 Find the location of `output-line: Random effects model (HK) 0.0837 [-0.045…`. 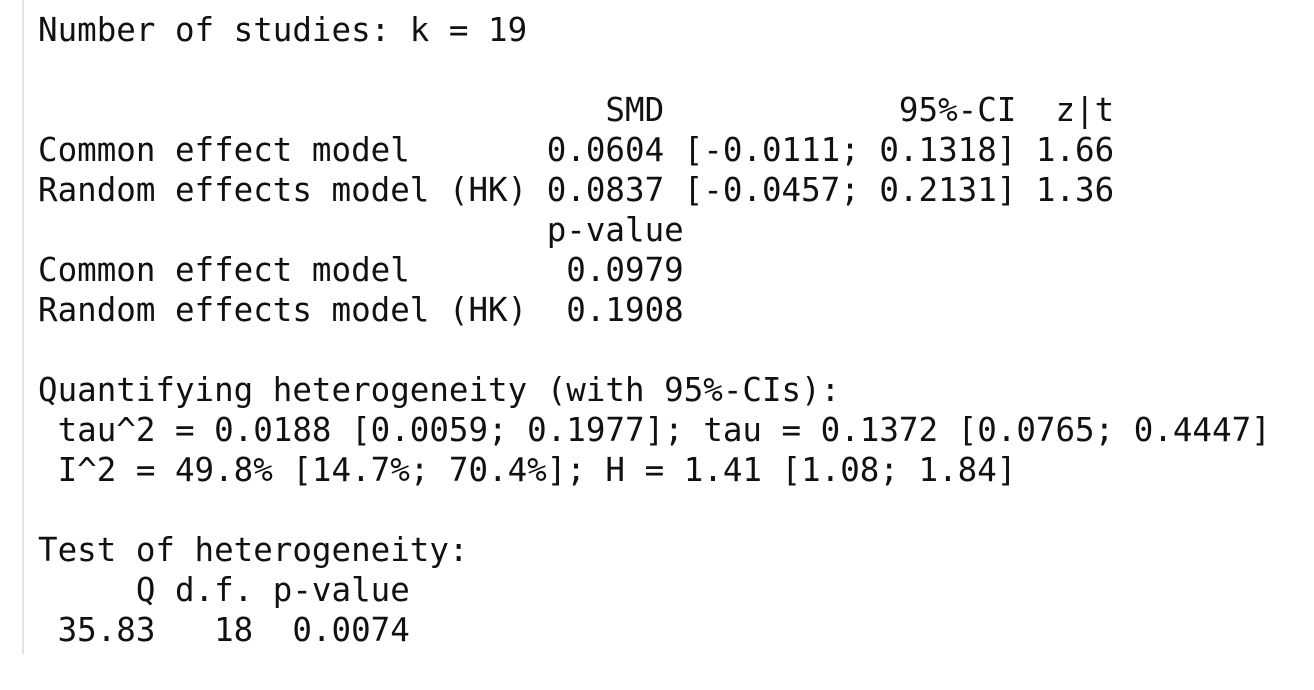

output-line: Random effects model (HK) 0.0837 [-0.045… is located at coordinates (576, 190).